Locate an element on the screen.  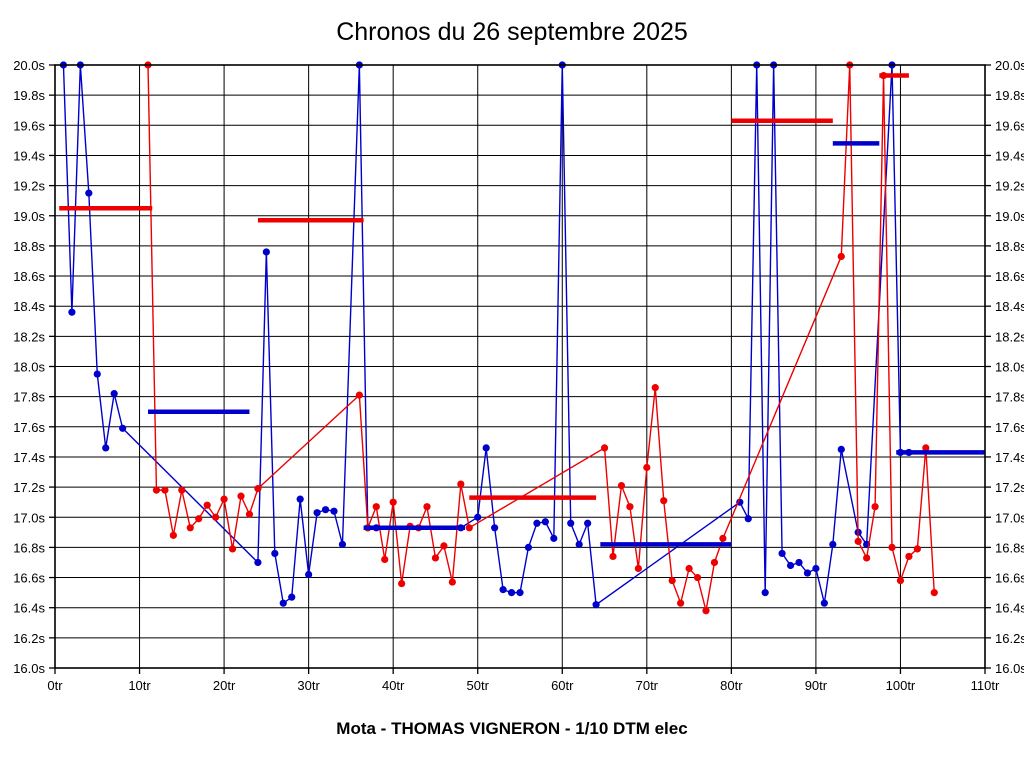
y-tick-label-left: 17.0s is located at coordinates (29, 517).